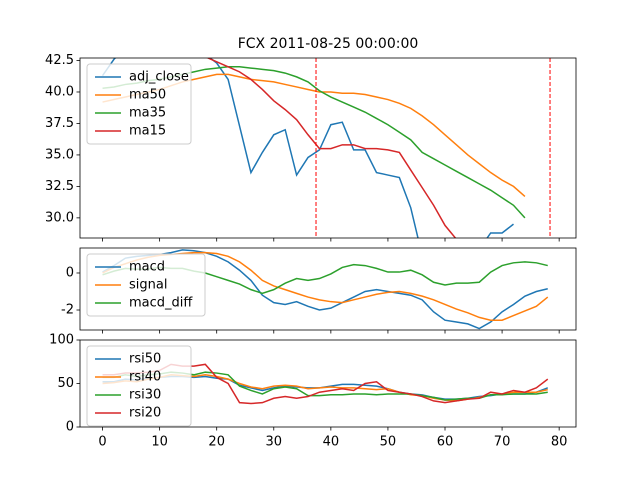  Describe the element at coordinates (159, 442) in the screenshot. I see `x-tick-label: 10` at that location.